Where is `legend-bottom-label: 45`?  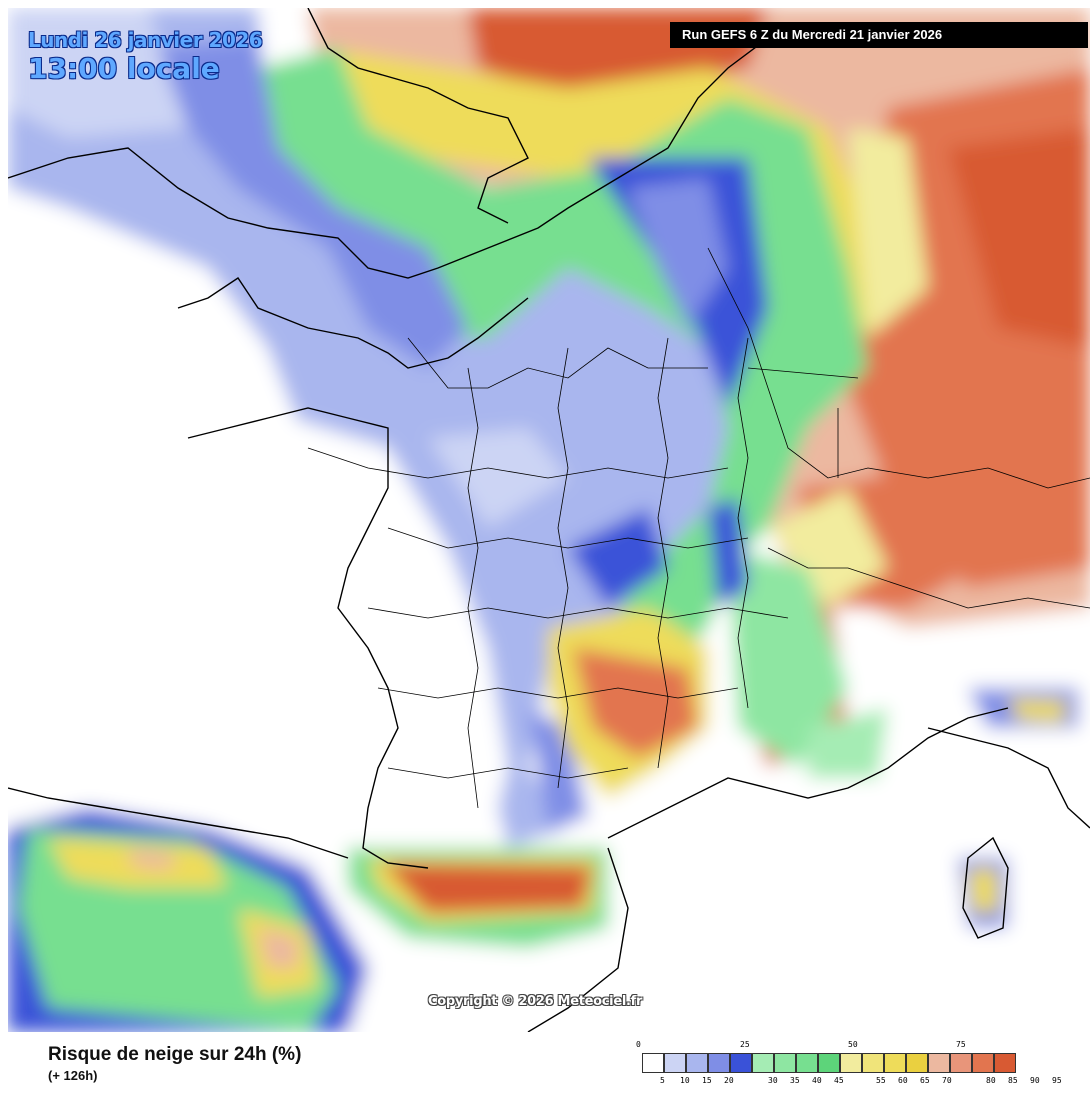 legend-bottom-label: 45 is located at coordinates (839, 1080).